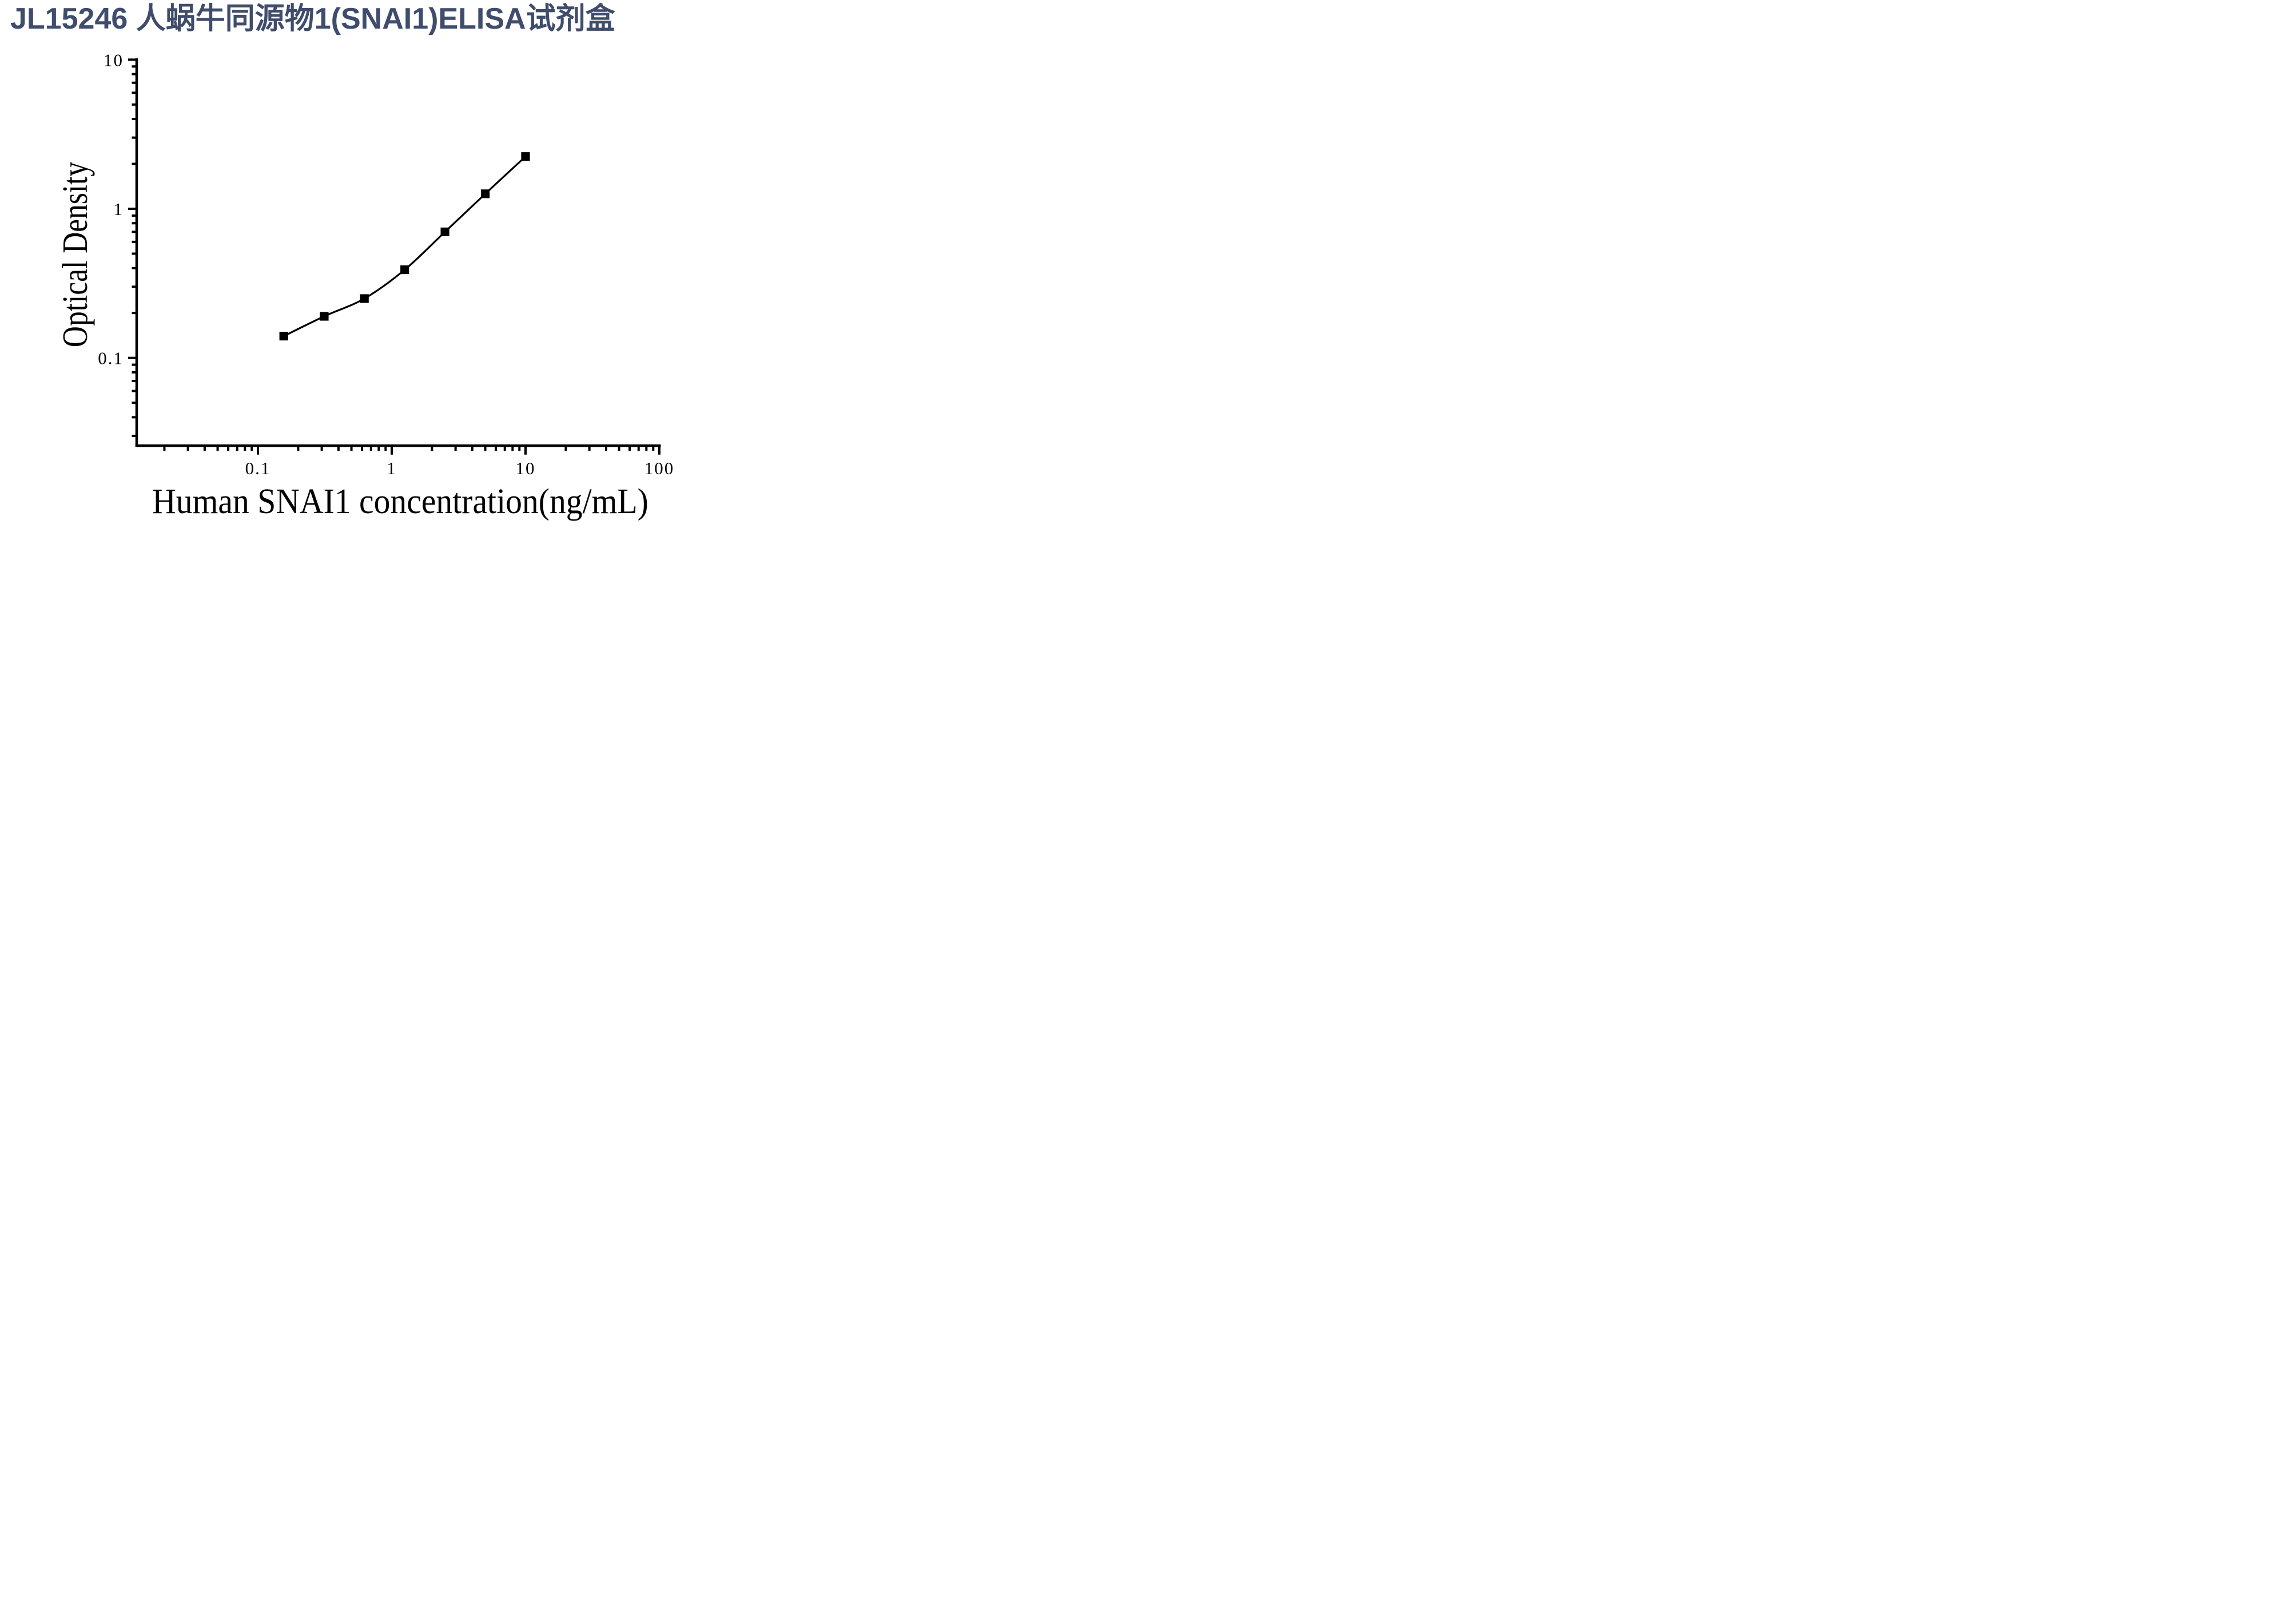 The image size is (2296, 1605). What do you see at coordinates (111, 358) in the screenshot?
I see `y-tick-label-0.1: 0.1` at bounding box center [111, 358].